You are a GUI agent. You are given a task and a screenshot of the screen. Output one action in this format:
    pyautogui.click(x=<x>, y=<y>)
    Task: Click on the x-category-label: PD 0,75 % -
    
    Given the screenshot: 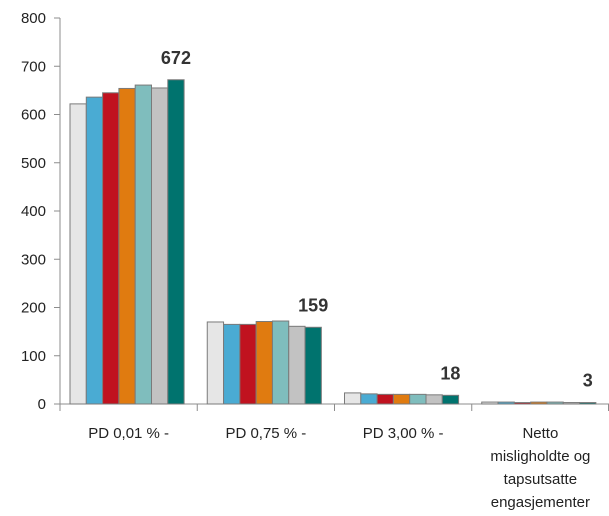 What is the action you would take?
    pyautogui.click(x=265, y=433)
    